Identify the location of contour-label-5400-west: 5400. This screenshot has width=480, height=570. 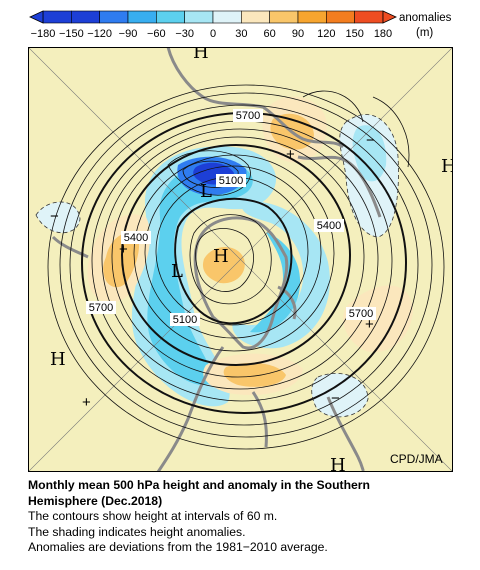
(136, 237).